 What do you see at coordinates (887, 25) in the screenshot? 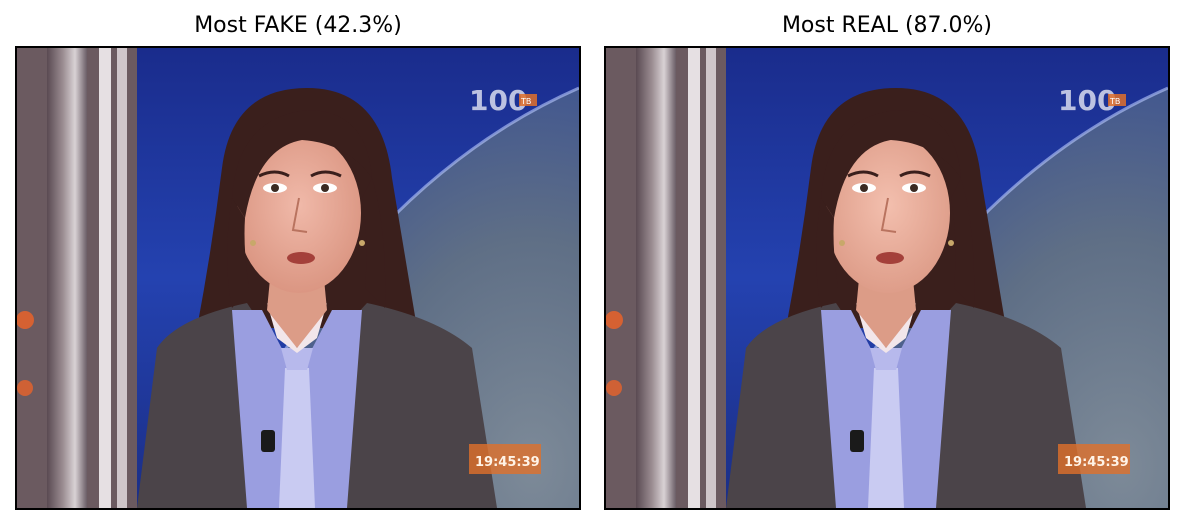
I see `panel-title: Most REAL (87.0%)` at bounding box center [887, 25].